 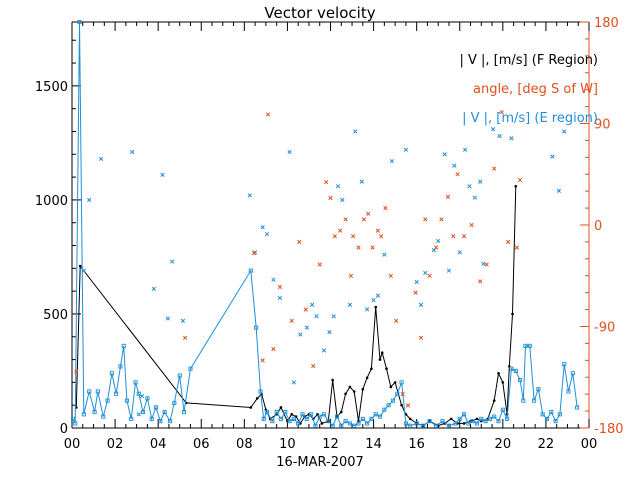 I want to click on y-left-tick-label: 1000, so click(x=51, y=201).